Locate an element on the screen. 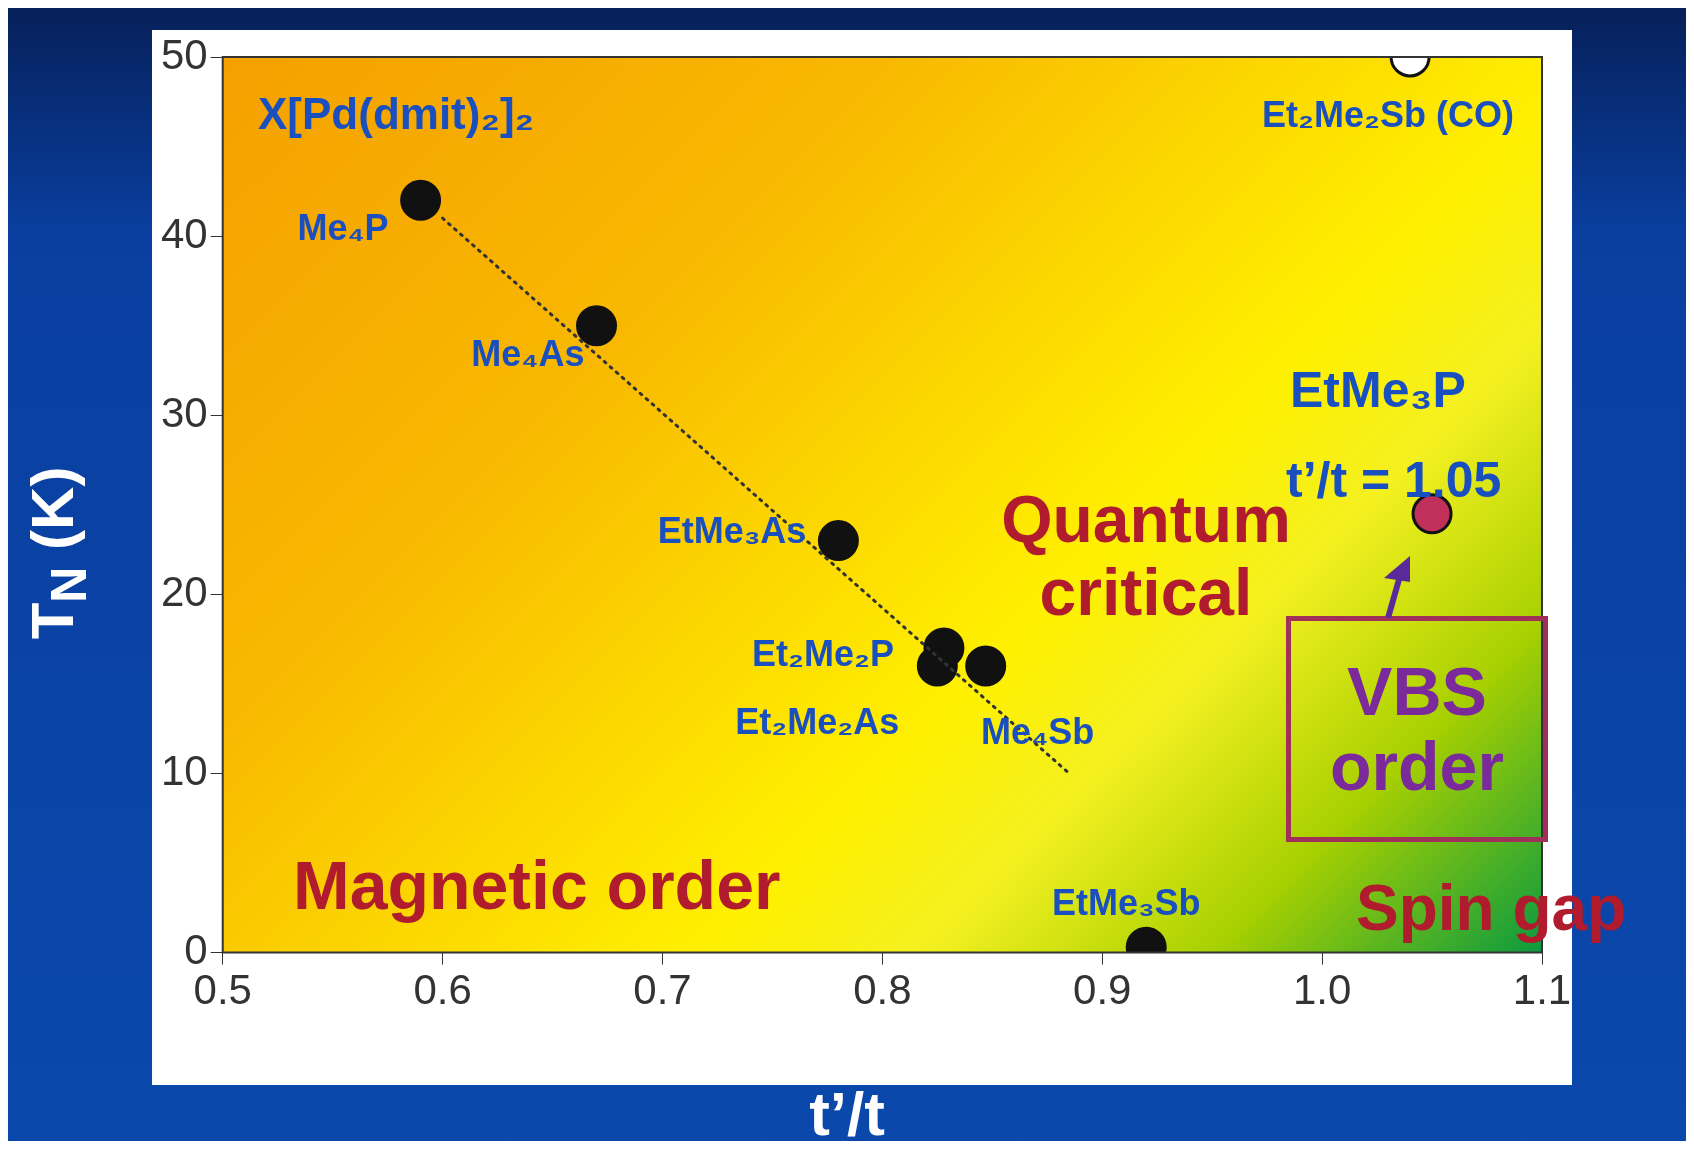 Image resolution: width=1694 pixels, height=1149 pixels. x-axis-title: t’/t is located at coordinates (847, 1110).